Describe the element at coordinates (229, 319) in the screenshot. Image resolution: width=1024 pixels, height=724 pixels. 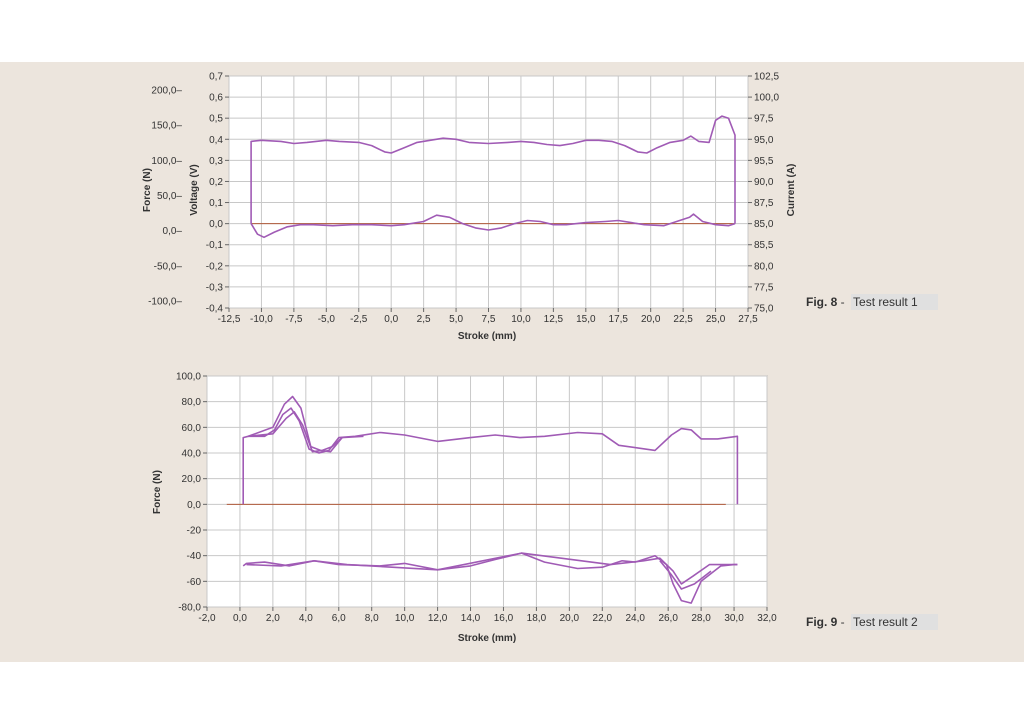
I see `x-tick-label: -12,5` at that location.